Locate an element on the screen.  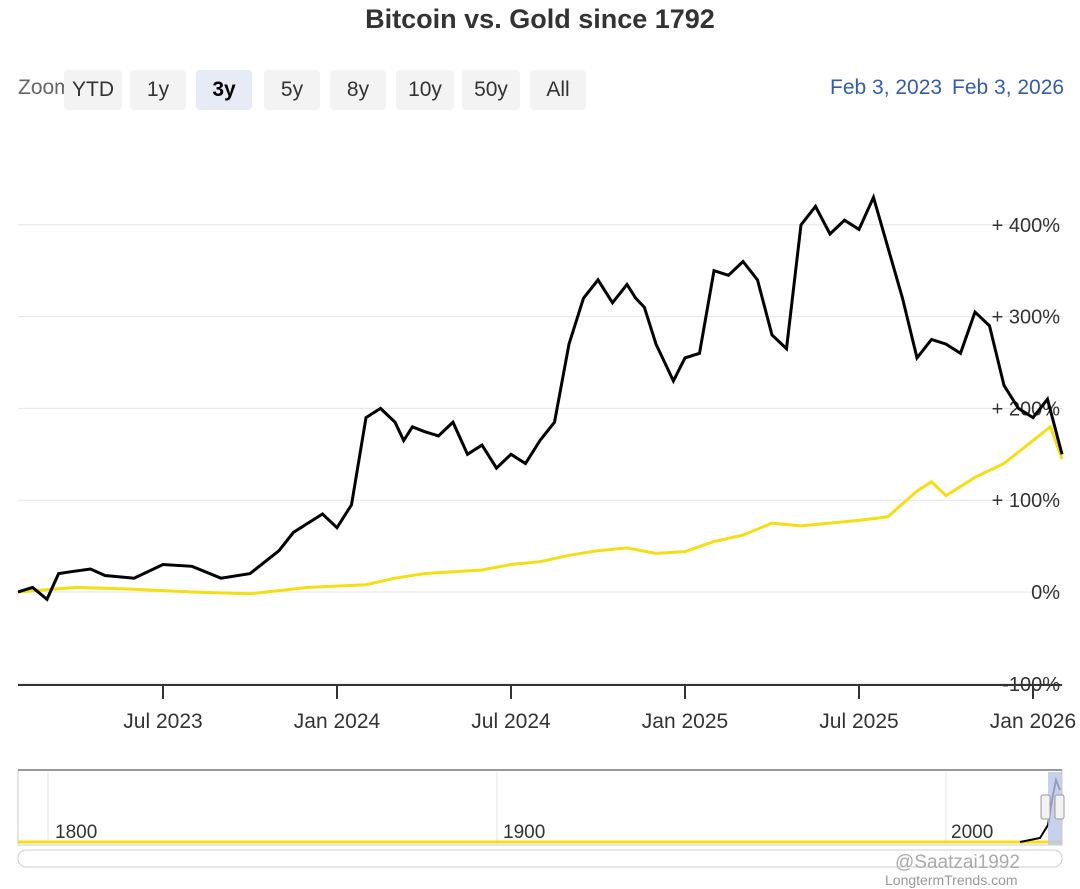
navigator-frame is located at coordinates (540, 807).